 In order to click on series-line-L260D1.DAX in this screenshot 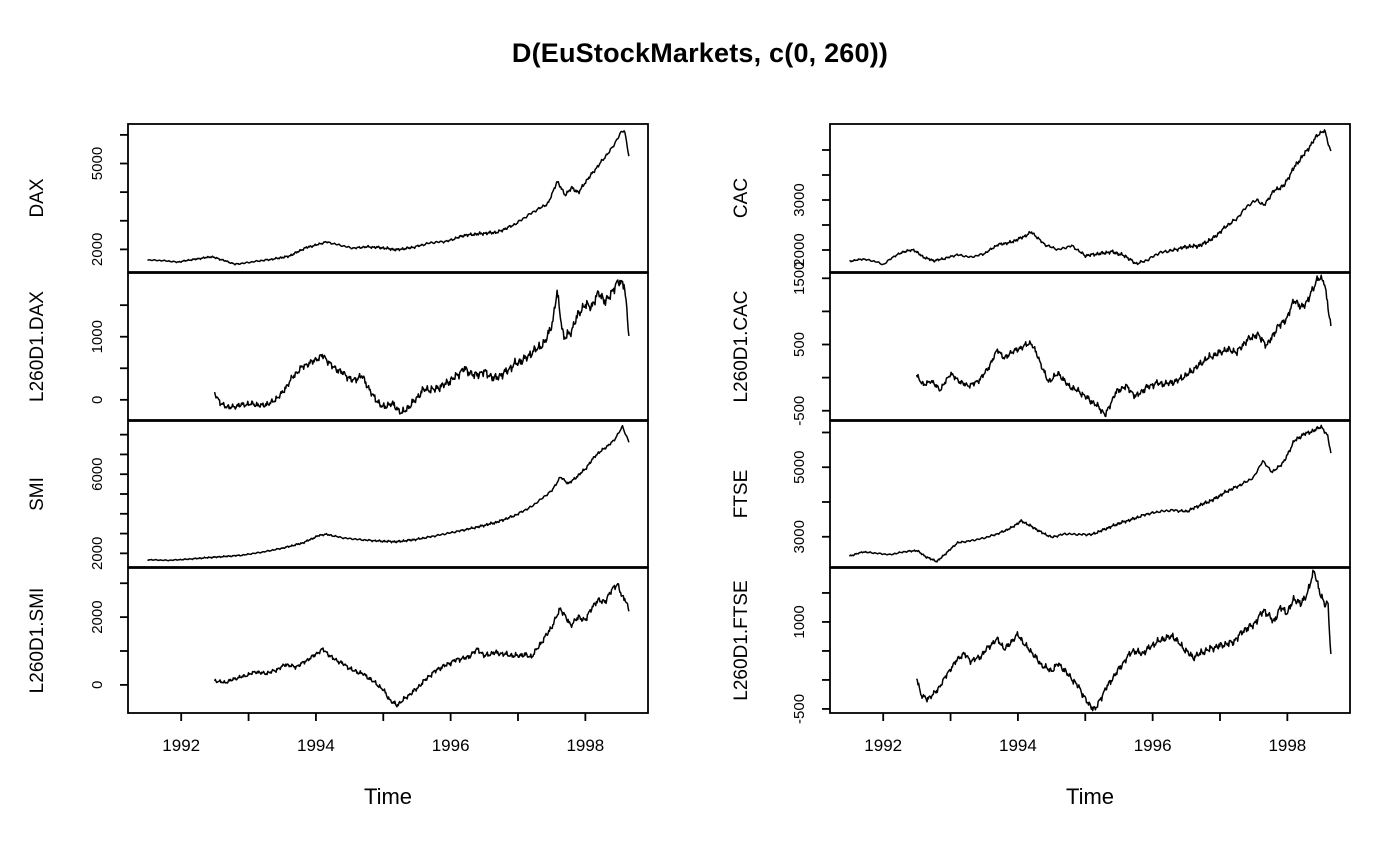, I will do `click(421, 347)`.